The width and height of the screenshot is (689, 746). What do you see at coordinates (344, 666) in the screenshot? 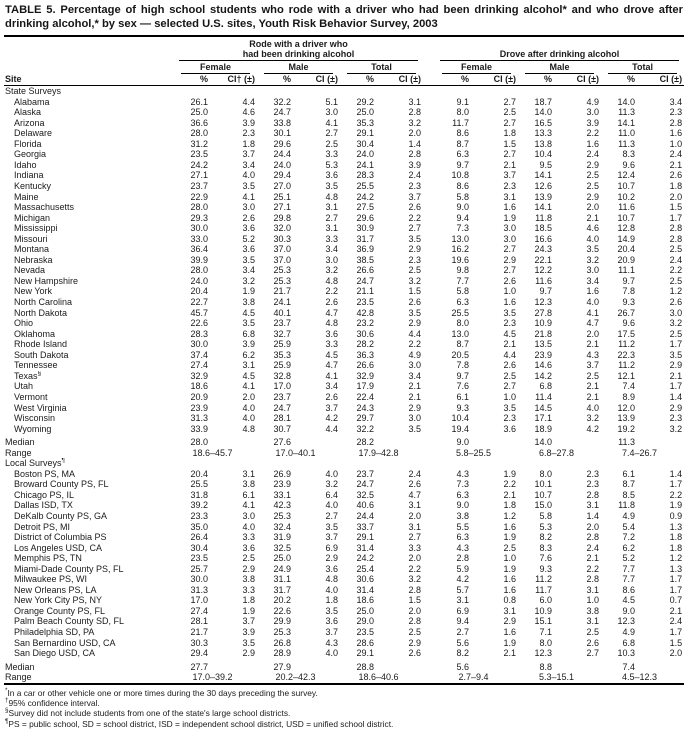
I see `median-row: Median 27.7 27.9 28.8 5.6 8.8 7.4` at bounding box center [344, 666].